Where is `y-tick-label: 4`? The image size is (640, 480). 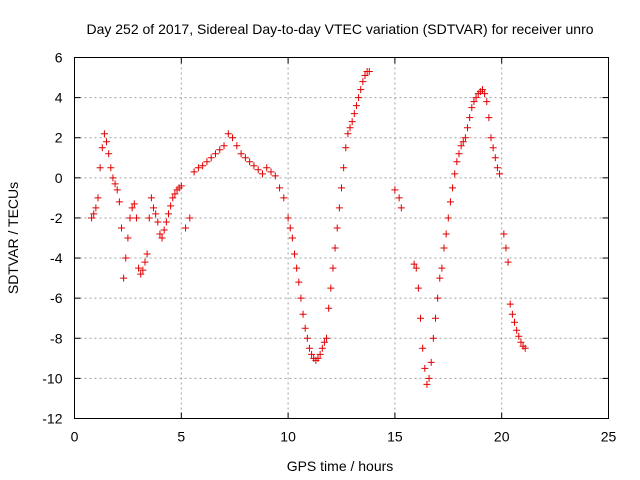
y-tick-label: 4 is located at coordinates (59, 98).